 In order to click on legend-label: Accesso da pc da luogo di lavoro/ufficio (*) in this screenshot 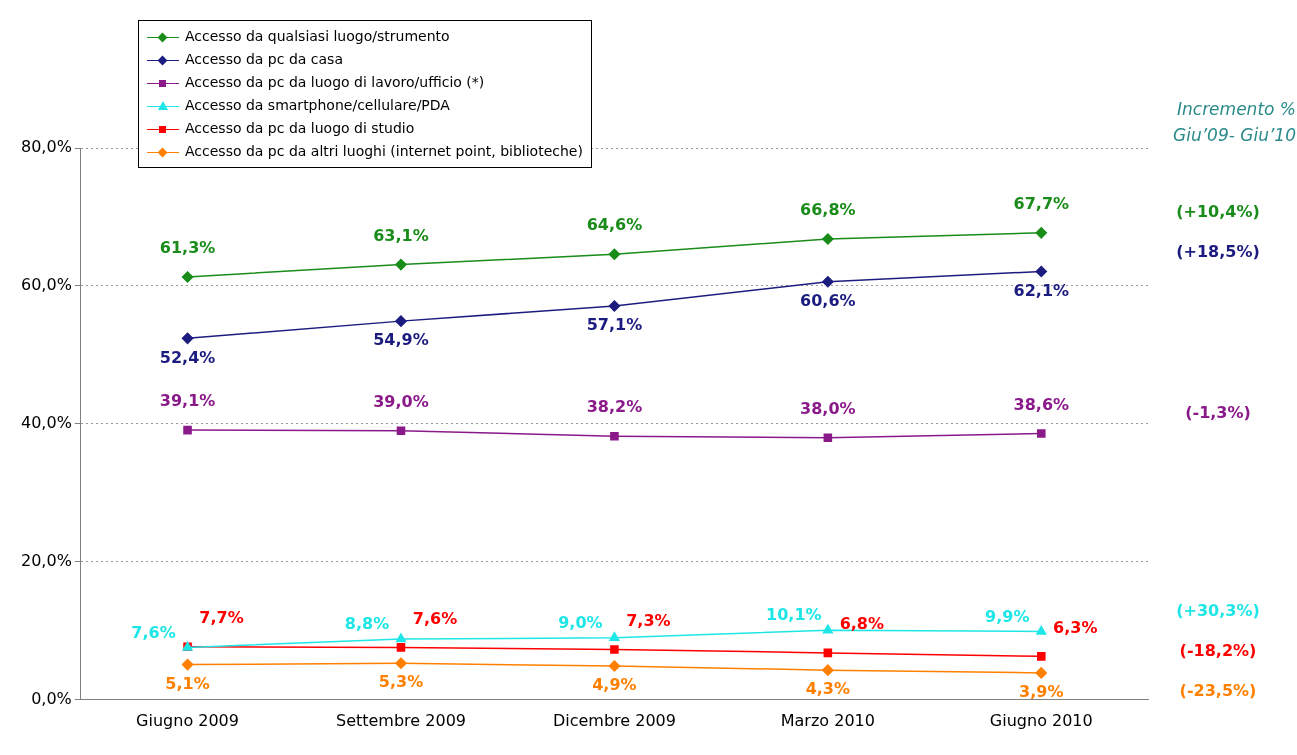, I will do `click(335, 82)`.